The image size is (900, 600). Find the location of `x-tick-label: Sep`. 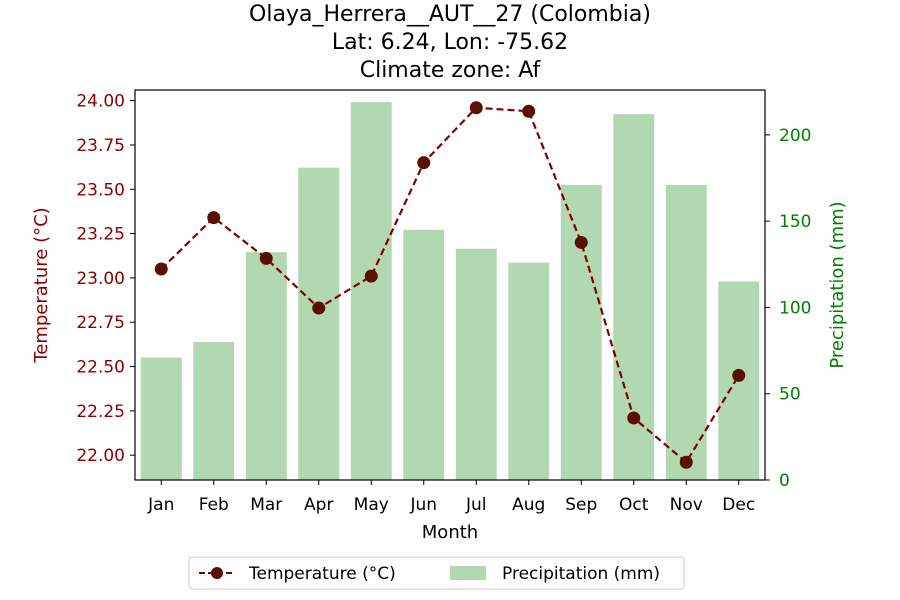

x-tick-label: Sep is located at coordinates (581, 505).